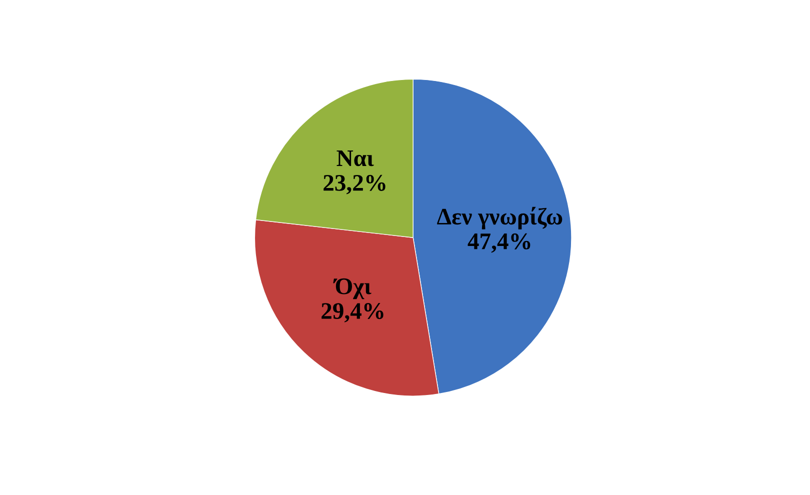  What do you see at coordinates (499, 243) in the screenshot?
I see `data-label: 47,4%` at bounding box center [499, 243].